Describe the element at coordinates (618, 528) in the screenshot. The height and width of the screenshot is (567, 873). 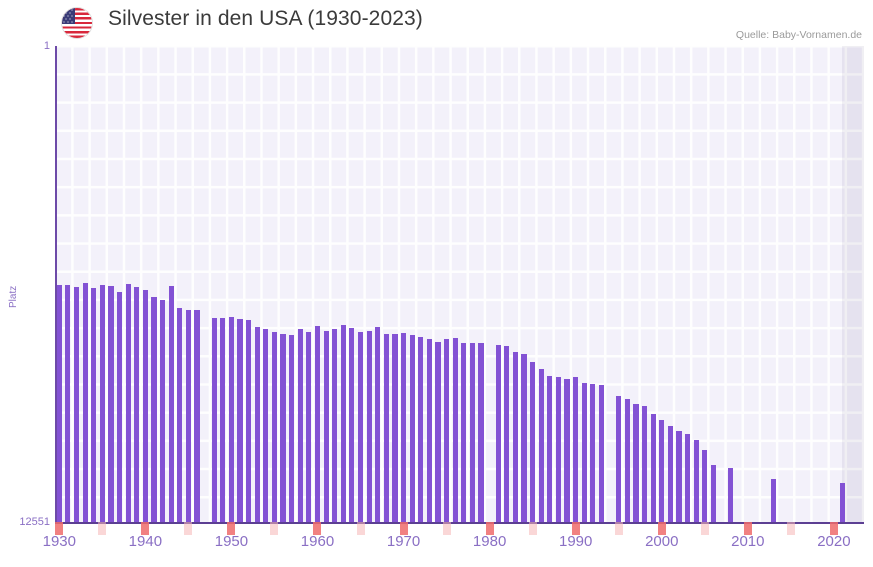
I see `x-axis-minor-mark-1995` at that location.